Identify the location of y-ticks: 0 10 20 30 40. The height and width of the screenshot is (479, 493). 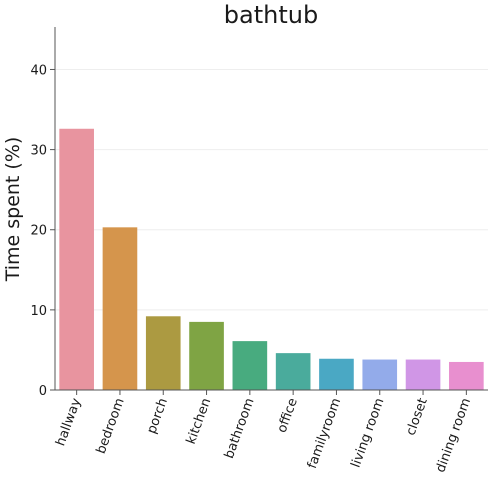
(42, 231).